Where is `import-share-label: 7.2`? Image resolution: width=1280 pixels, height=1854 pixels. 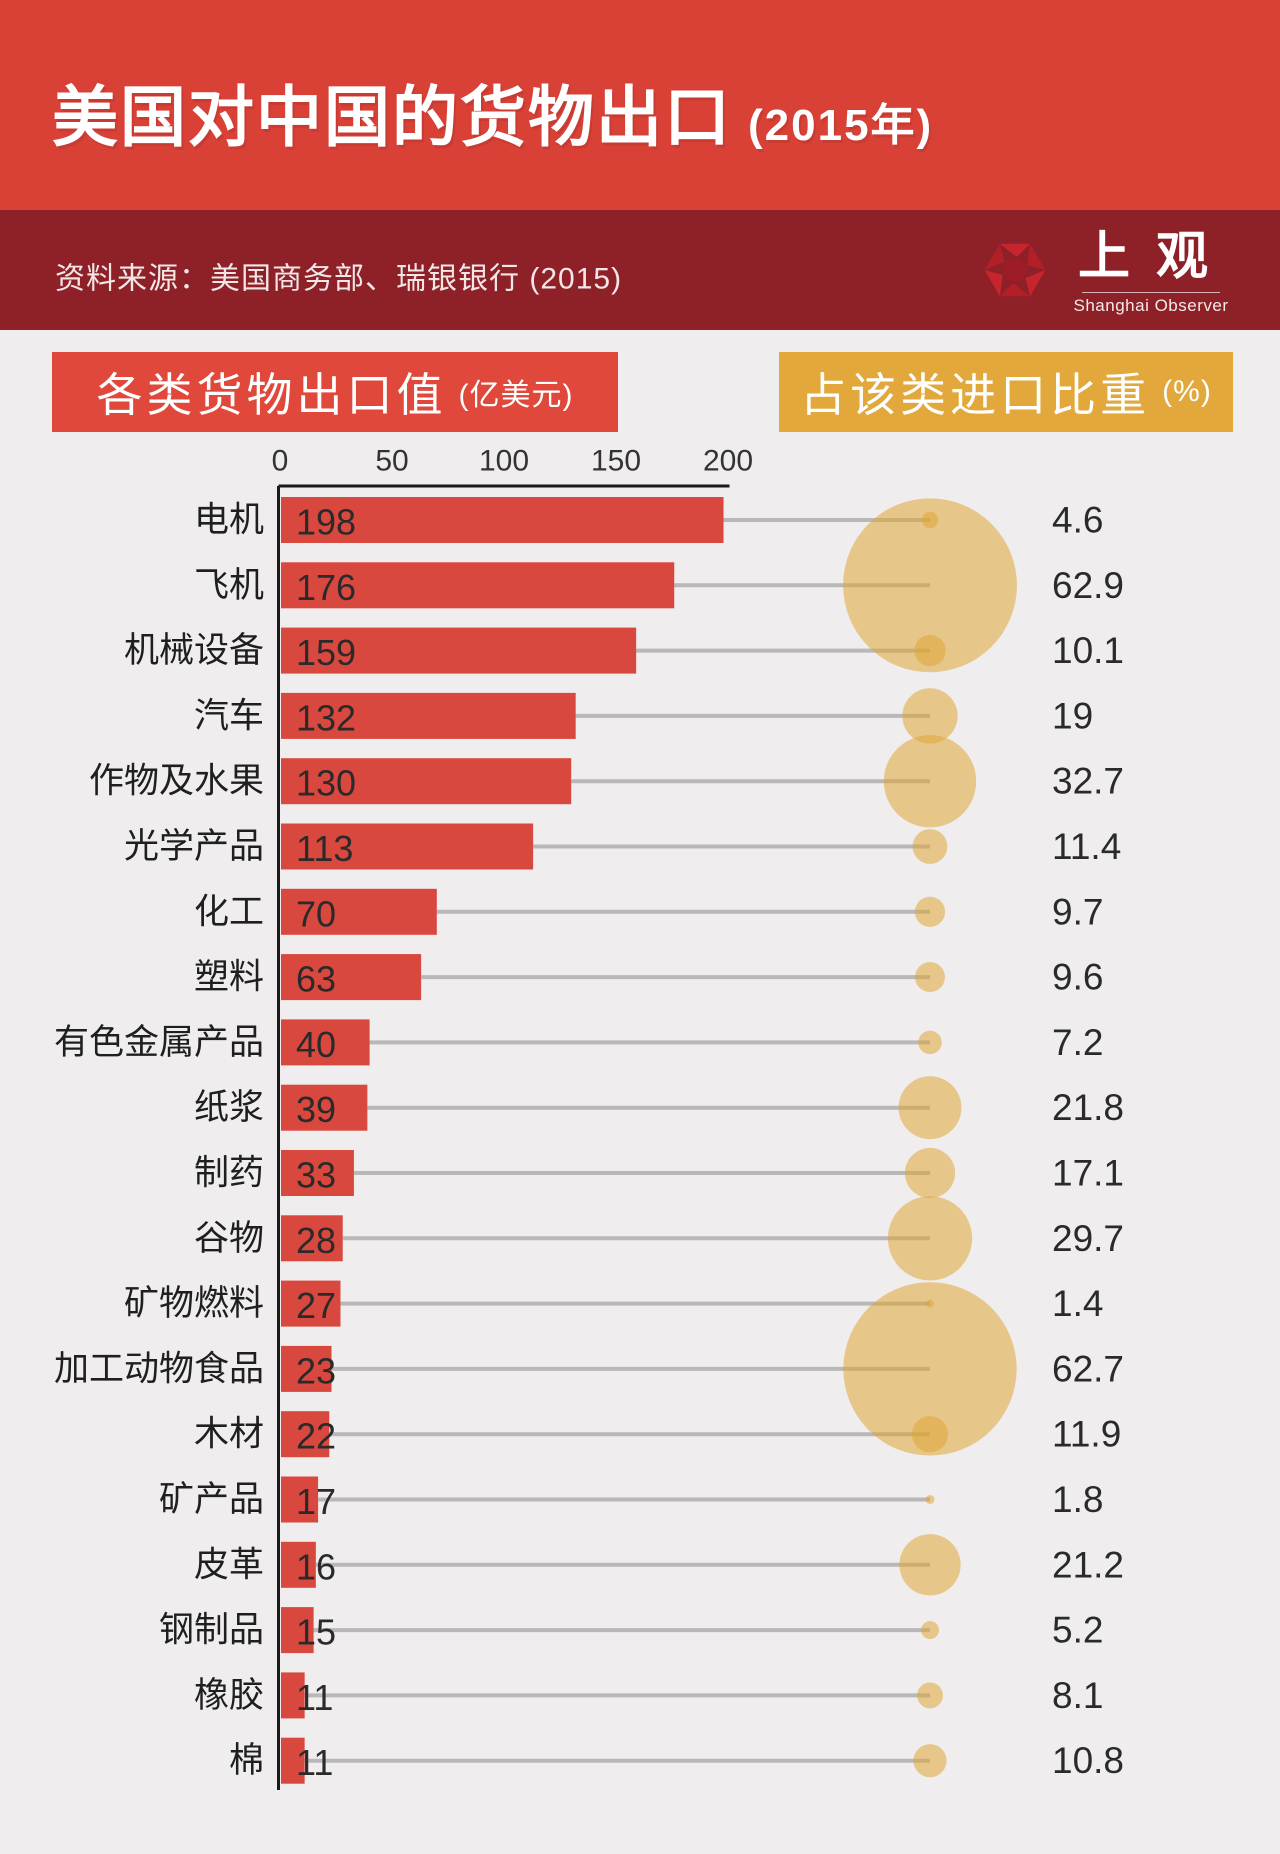 import-share-label: 7.2 is located at coordinates (1077, 1042).